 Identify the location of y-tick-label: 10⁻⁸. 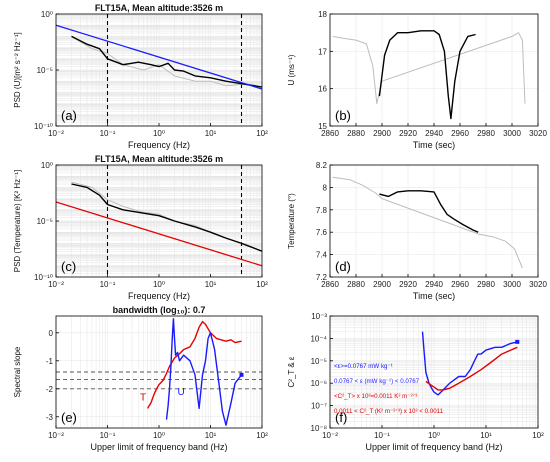
(319, 428).